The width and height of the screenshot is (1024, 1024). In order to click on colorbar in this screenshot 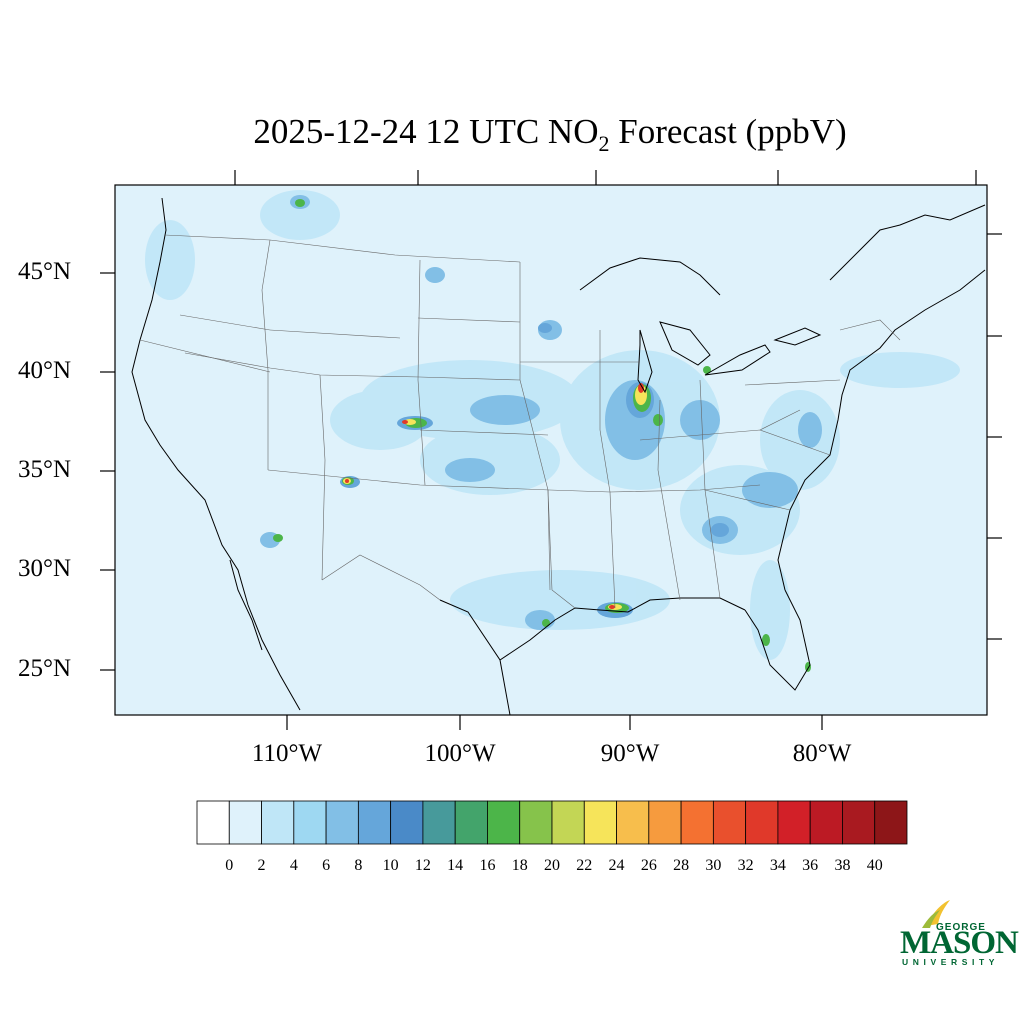, I will do `click(552, 822)`.